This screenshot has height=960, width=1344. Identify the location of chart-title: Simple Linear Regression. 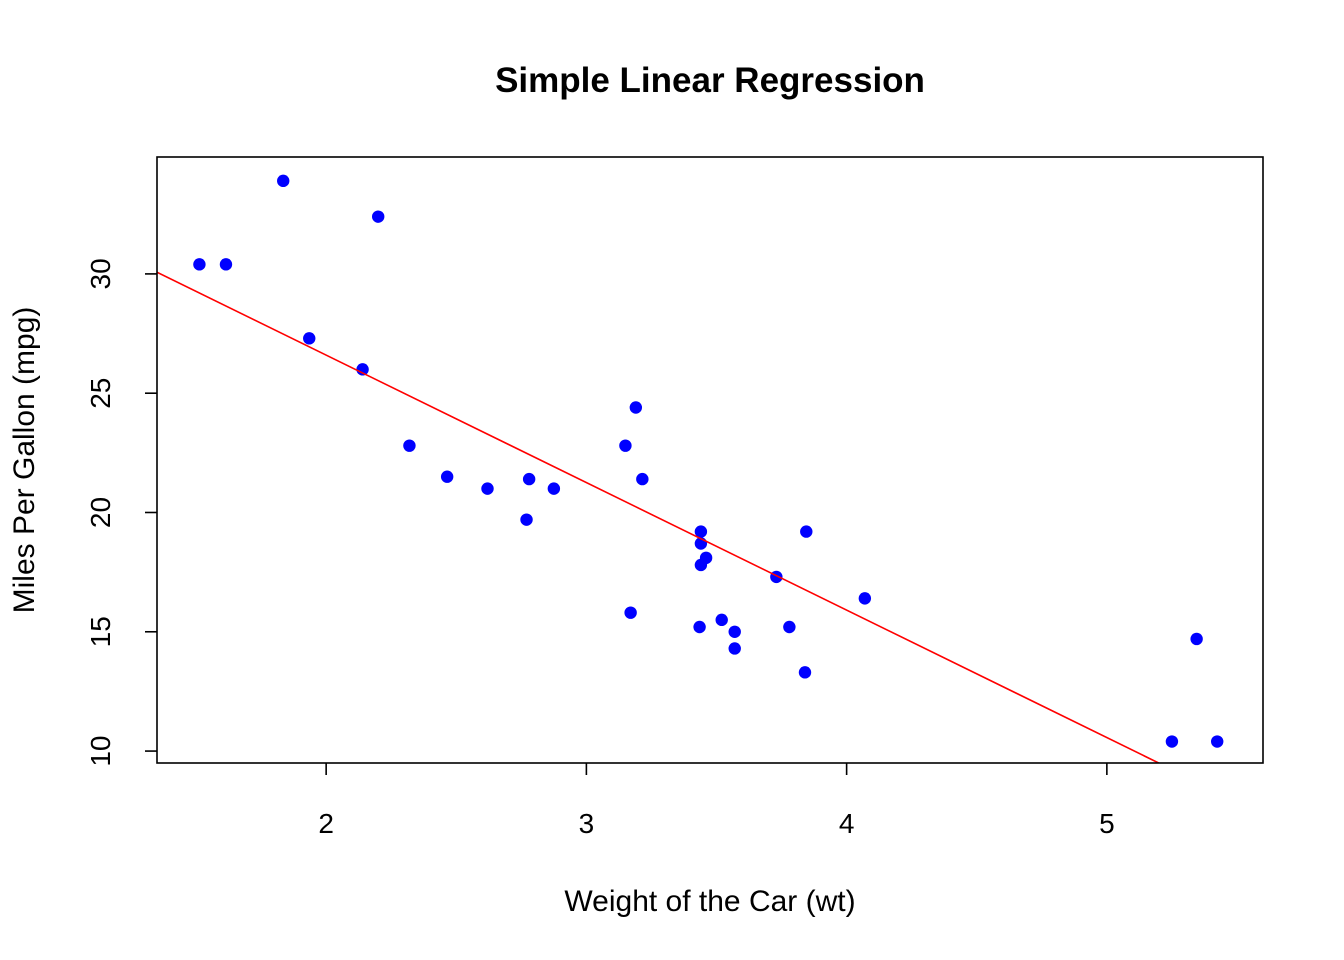
(710, 80).